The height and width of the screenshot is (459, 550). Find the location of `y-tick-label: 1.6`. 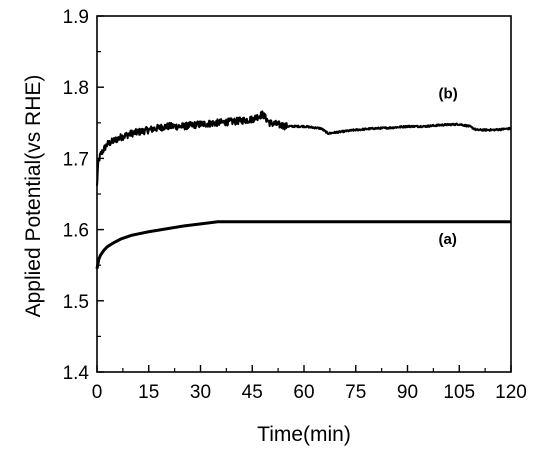

y-tick-label: 1.6 is located at coordinates (76, 231).